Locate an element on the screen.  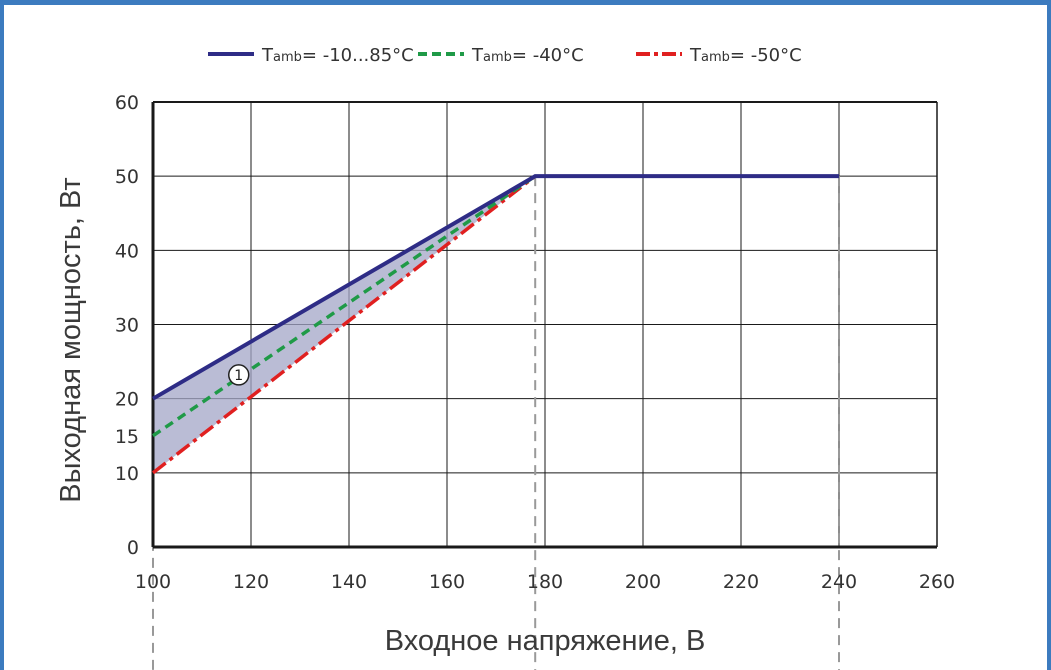
legend-text-rest: = -40°C is located at coordinates (548, 55).